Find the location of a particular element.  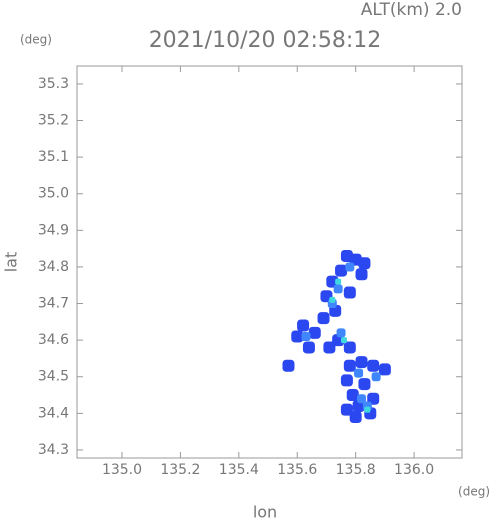

y-tick-label: 34.5 is located at coordinates (53, 377).